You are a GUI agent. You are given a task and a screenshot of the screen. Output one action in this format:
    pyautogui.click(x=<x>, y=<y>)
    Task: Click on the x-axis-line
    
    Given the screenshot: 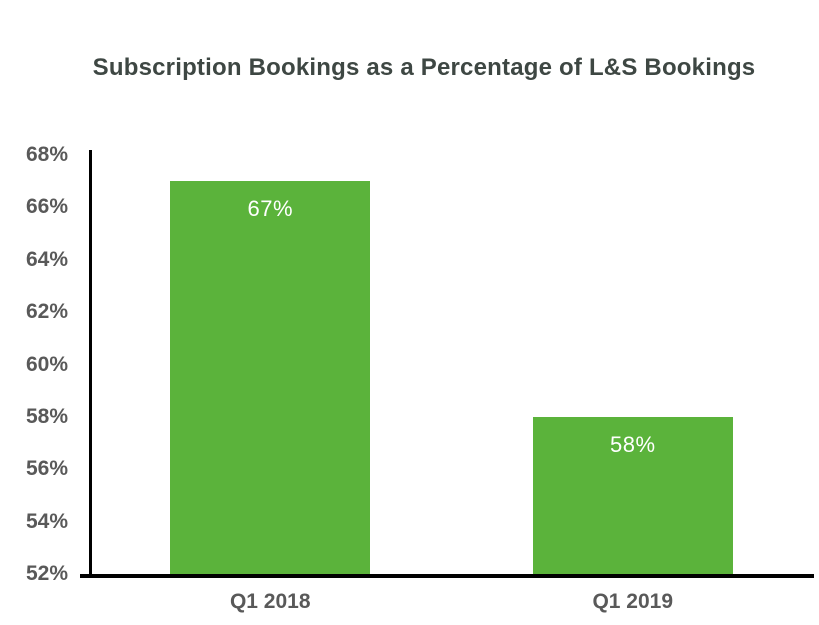 What is the action you would take?
    pyautogui.click(x=447, y=576)
    